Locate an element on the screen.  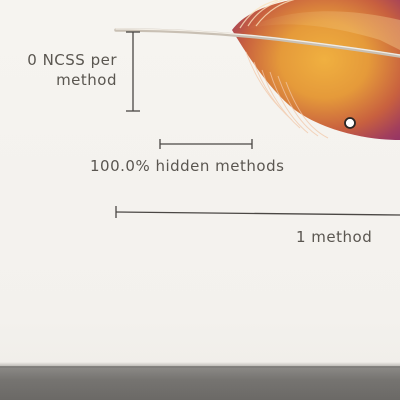
method-count-label: 1 method is located at coordinates (334, 237).